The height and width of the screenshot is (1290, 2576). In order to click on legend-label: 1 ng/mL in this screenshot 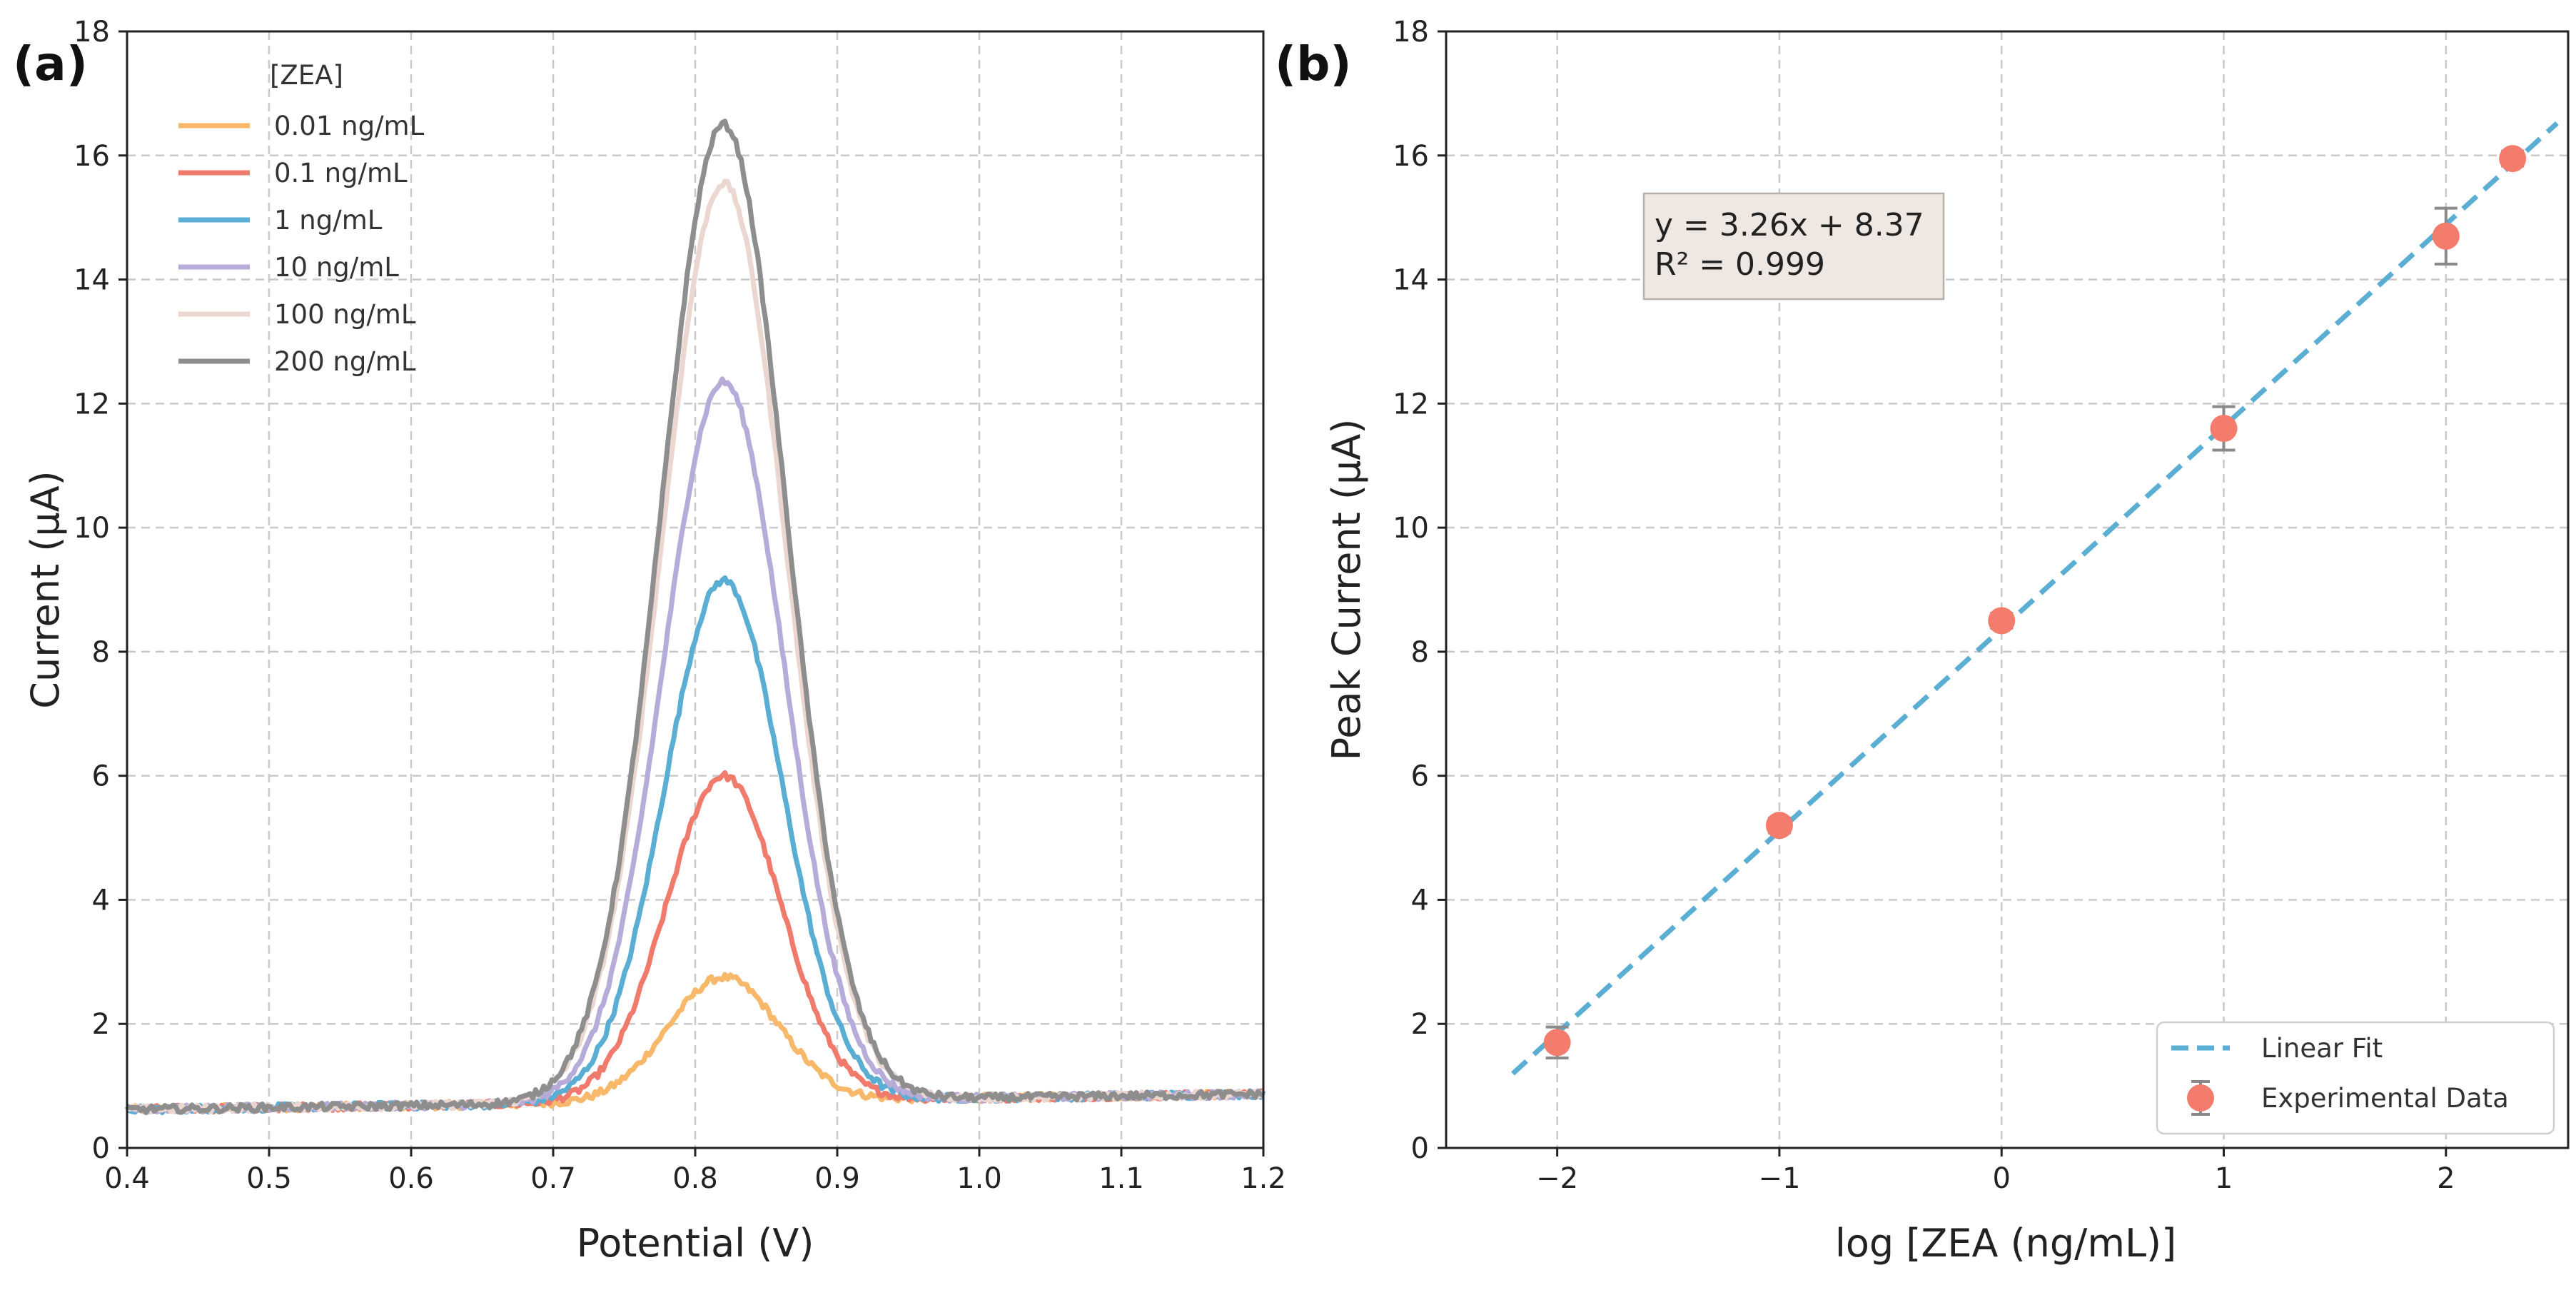, I will do `click(328, 220)`.